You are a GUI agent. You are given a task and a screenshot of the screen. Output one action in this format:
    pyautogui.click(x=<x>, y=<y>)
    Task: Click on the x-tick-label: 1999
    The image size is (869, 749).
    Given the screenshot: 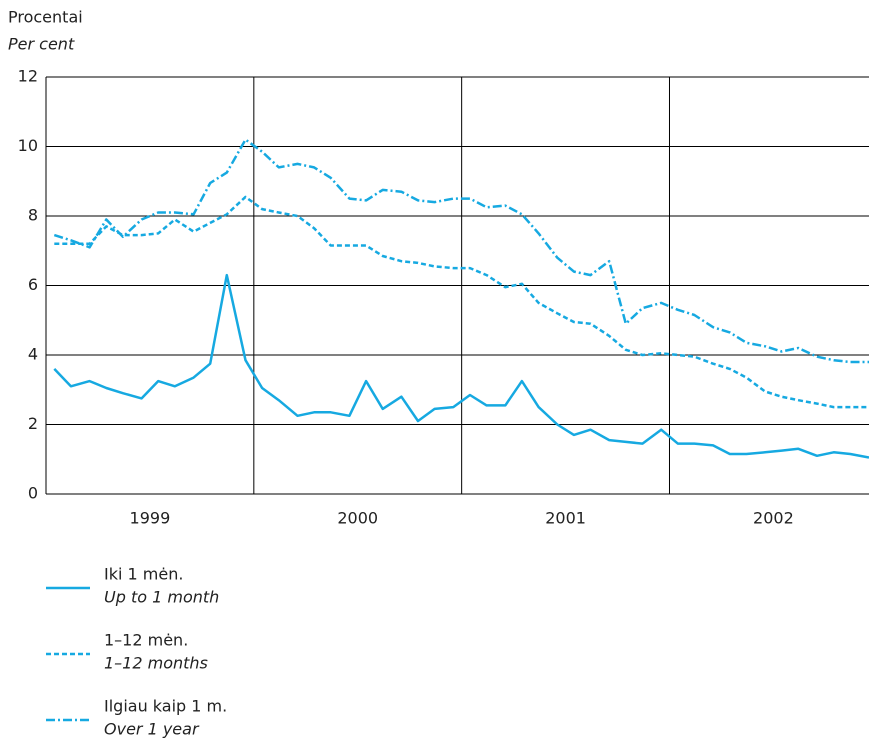 What is the action you would take?
    pyautogui.click(x=150, y=518)
    